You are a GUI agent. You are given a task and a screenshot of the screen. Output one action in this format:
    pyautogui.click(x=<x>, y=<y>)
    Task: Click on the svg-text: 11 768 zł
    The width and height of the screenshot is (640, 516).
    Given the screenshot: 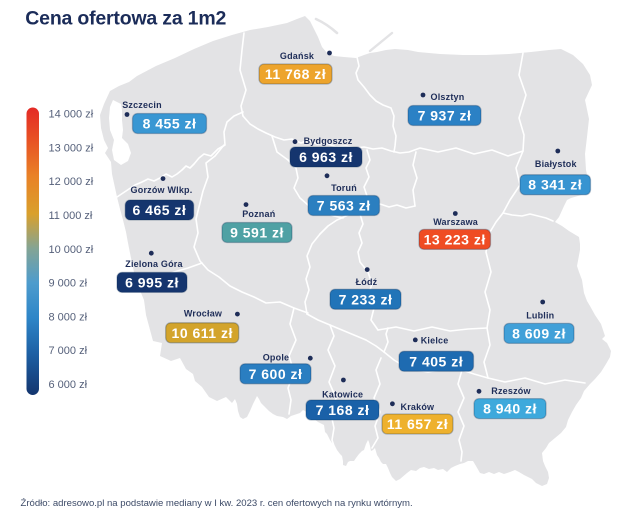 What is the action you would take?
    pyautogui.click(x=295, y=74)
    